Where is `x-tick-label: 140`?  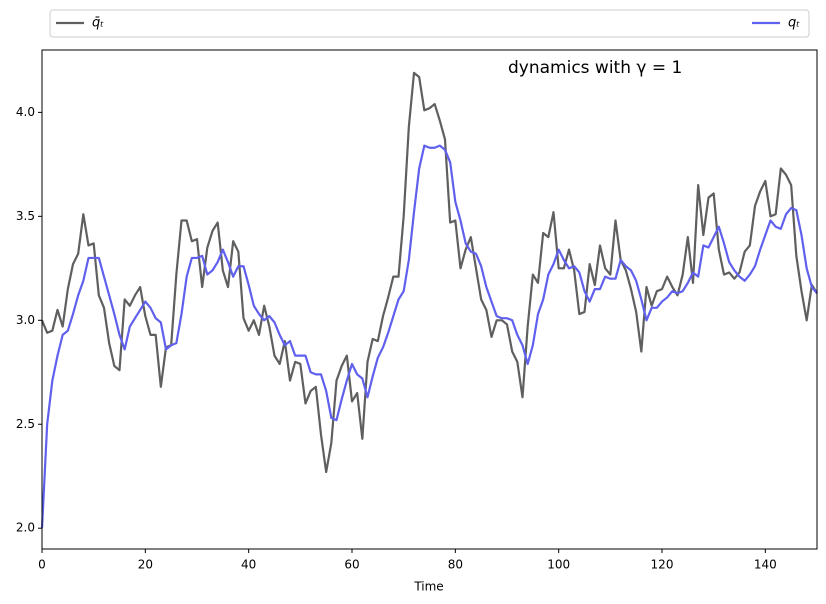
x-tick-label: 140 is located at coordinates (765, 565).